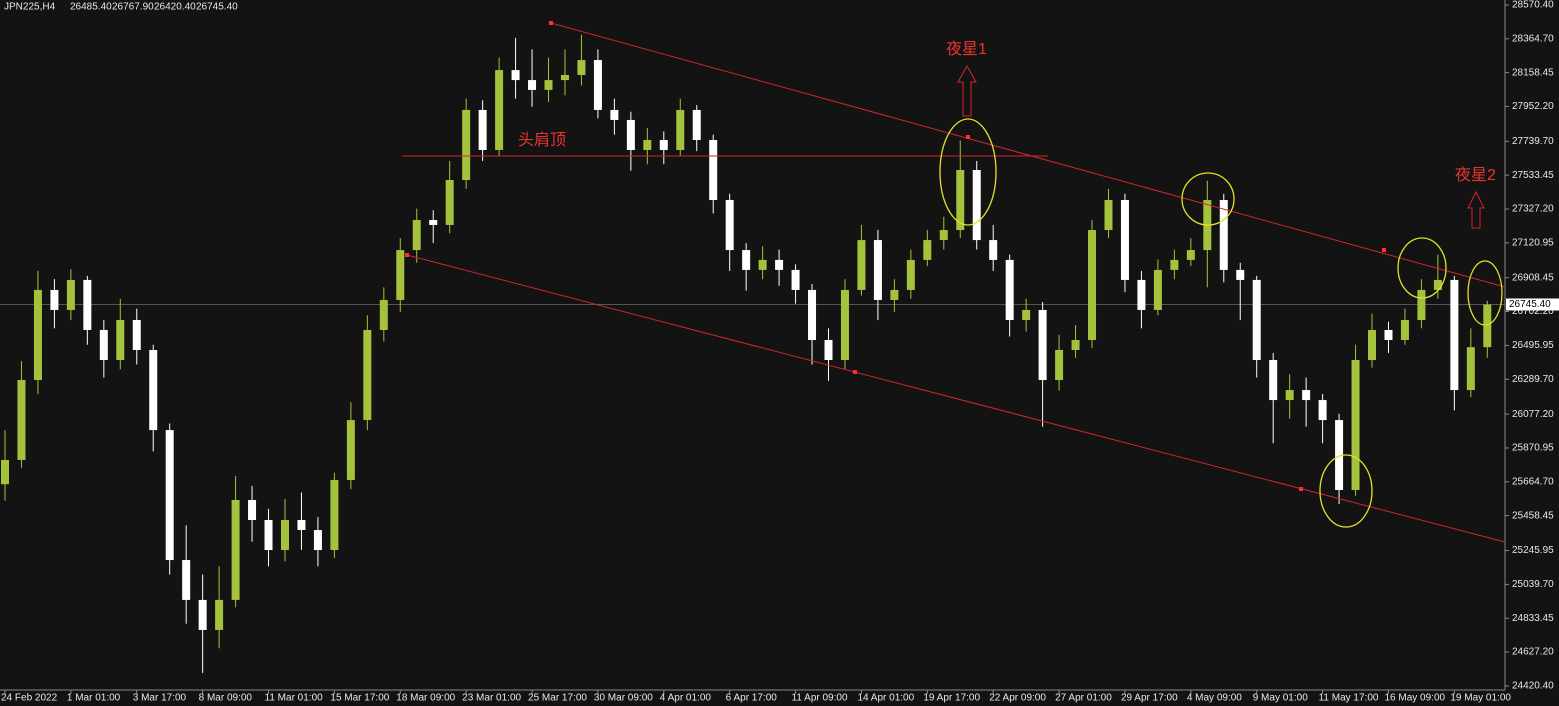 Image resolution: width=1559 pixels, height=706 pixels. Describe the element at coordinates (1476, 209) in the screenshot. I see `arrow-up` at that location.